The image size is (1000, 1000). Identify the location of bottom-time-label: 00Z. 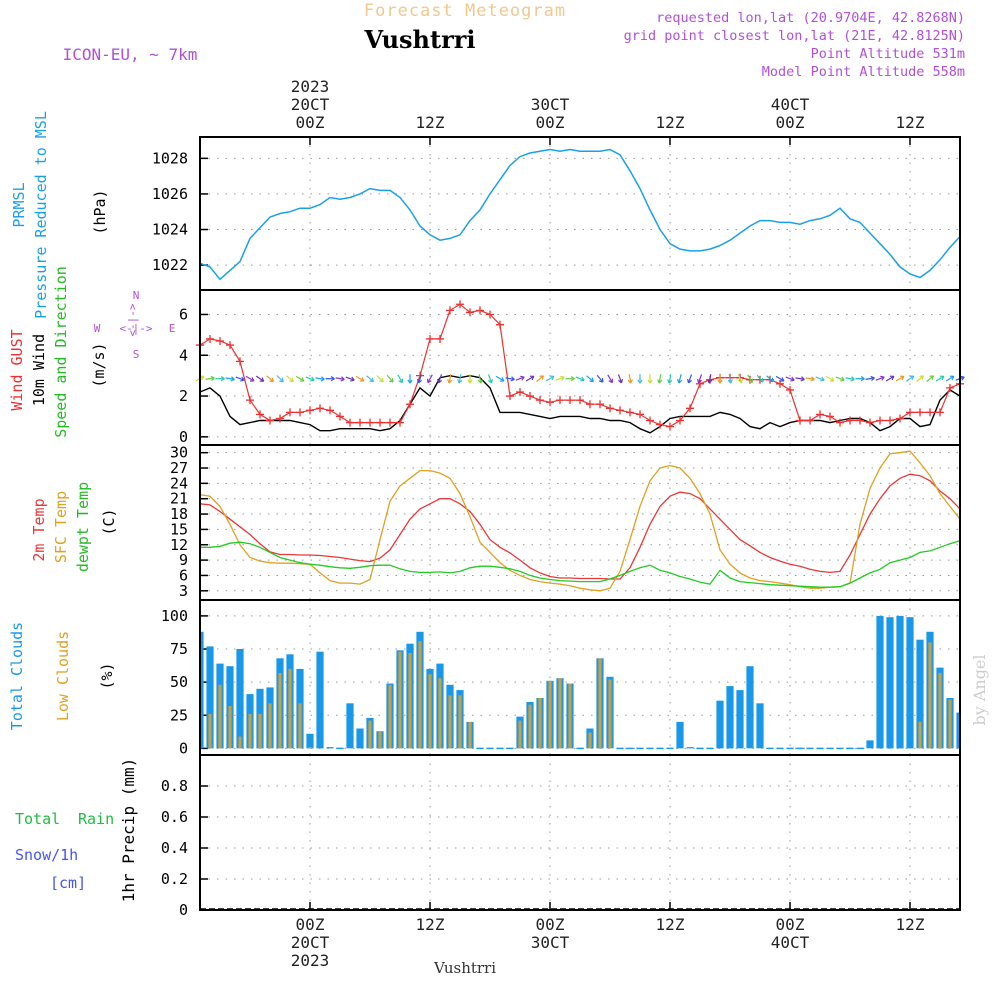
(550, 924).